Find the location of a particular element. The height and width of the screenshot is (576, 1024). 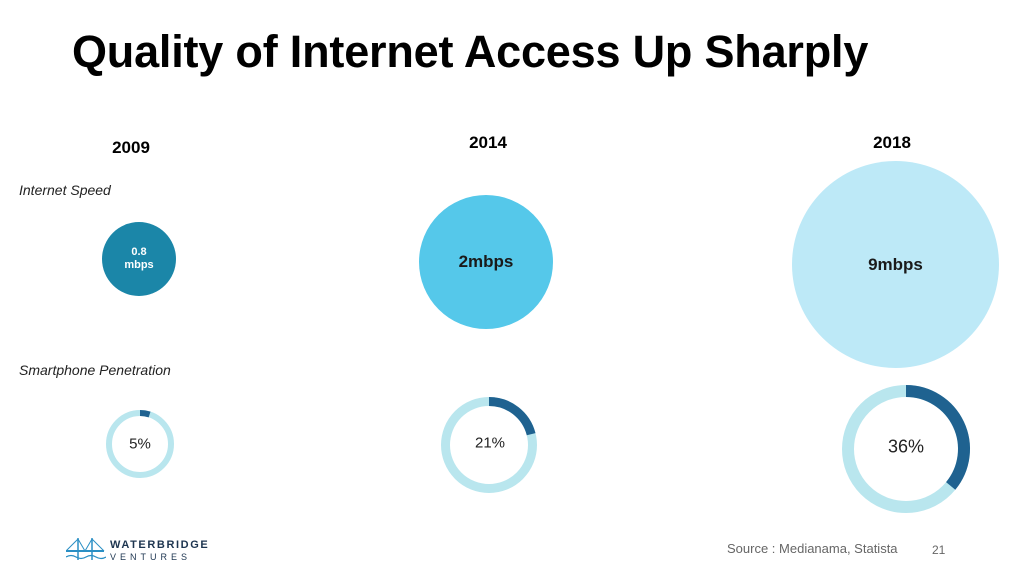

speed-value-2014: 2mbps is located at coordinates (486, 261).